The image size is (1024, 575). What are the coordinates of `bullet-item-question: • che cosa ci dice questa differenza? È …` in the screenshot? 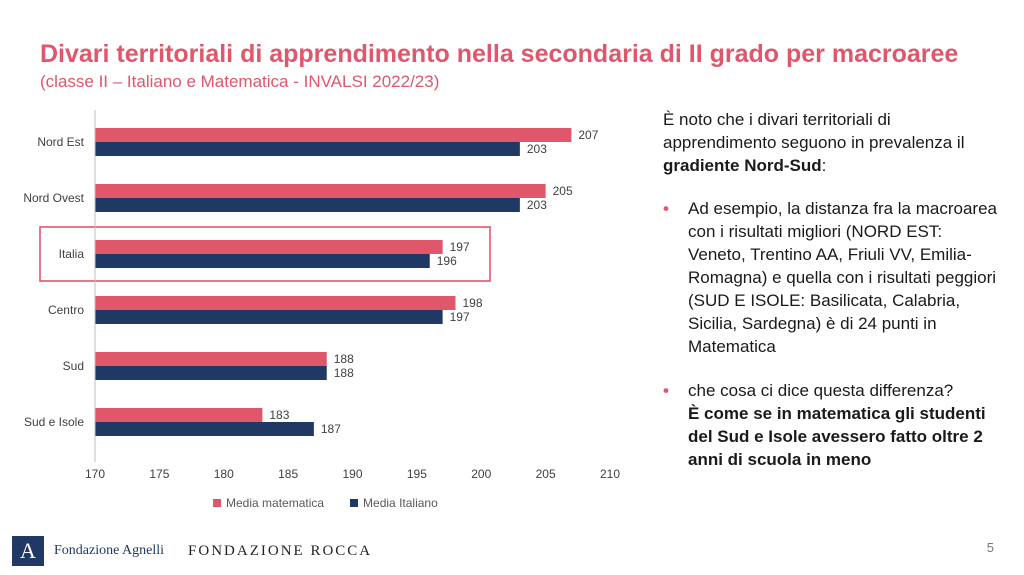 It's located at (833, 425).